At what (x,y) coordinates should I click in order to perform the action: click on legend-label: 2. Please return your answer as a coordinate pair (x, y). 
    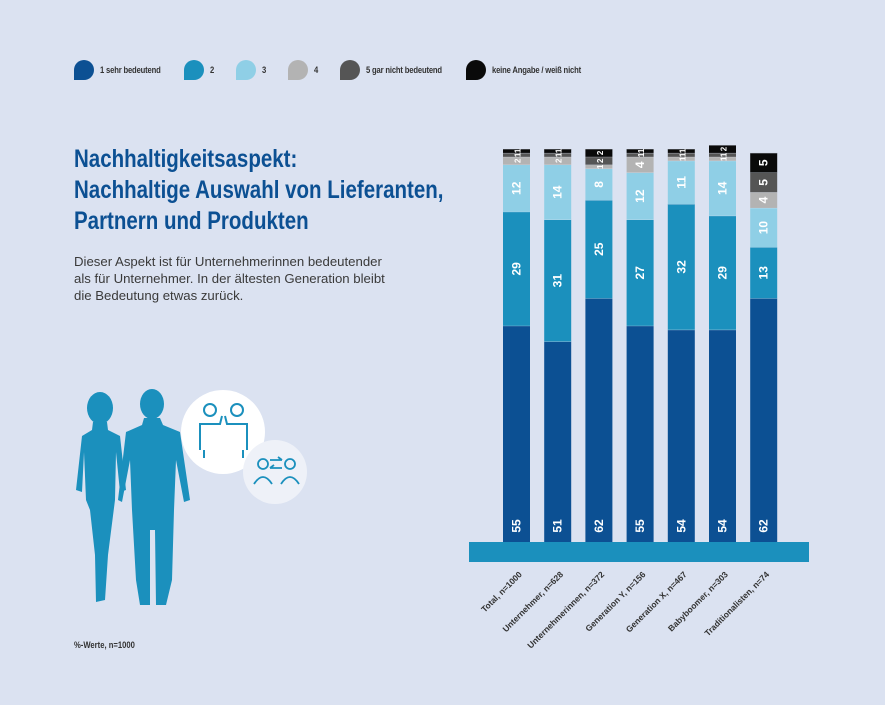
    Looking at the image, I should click on (212, 70).